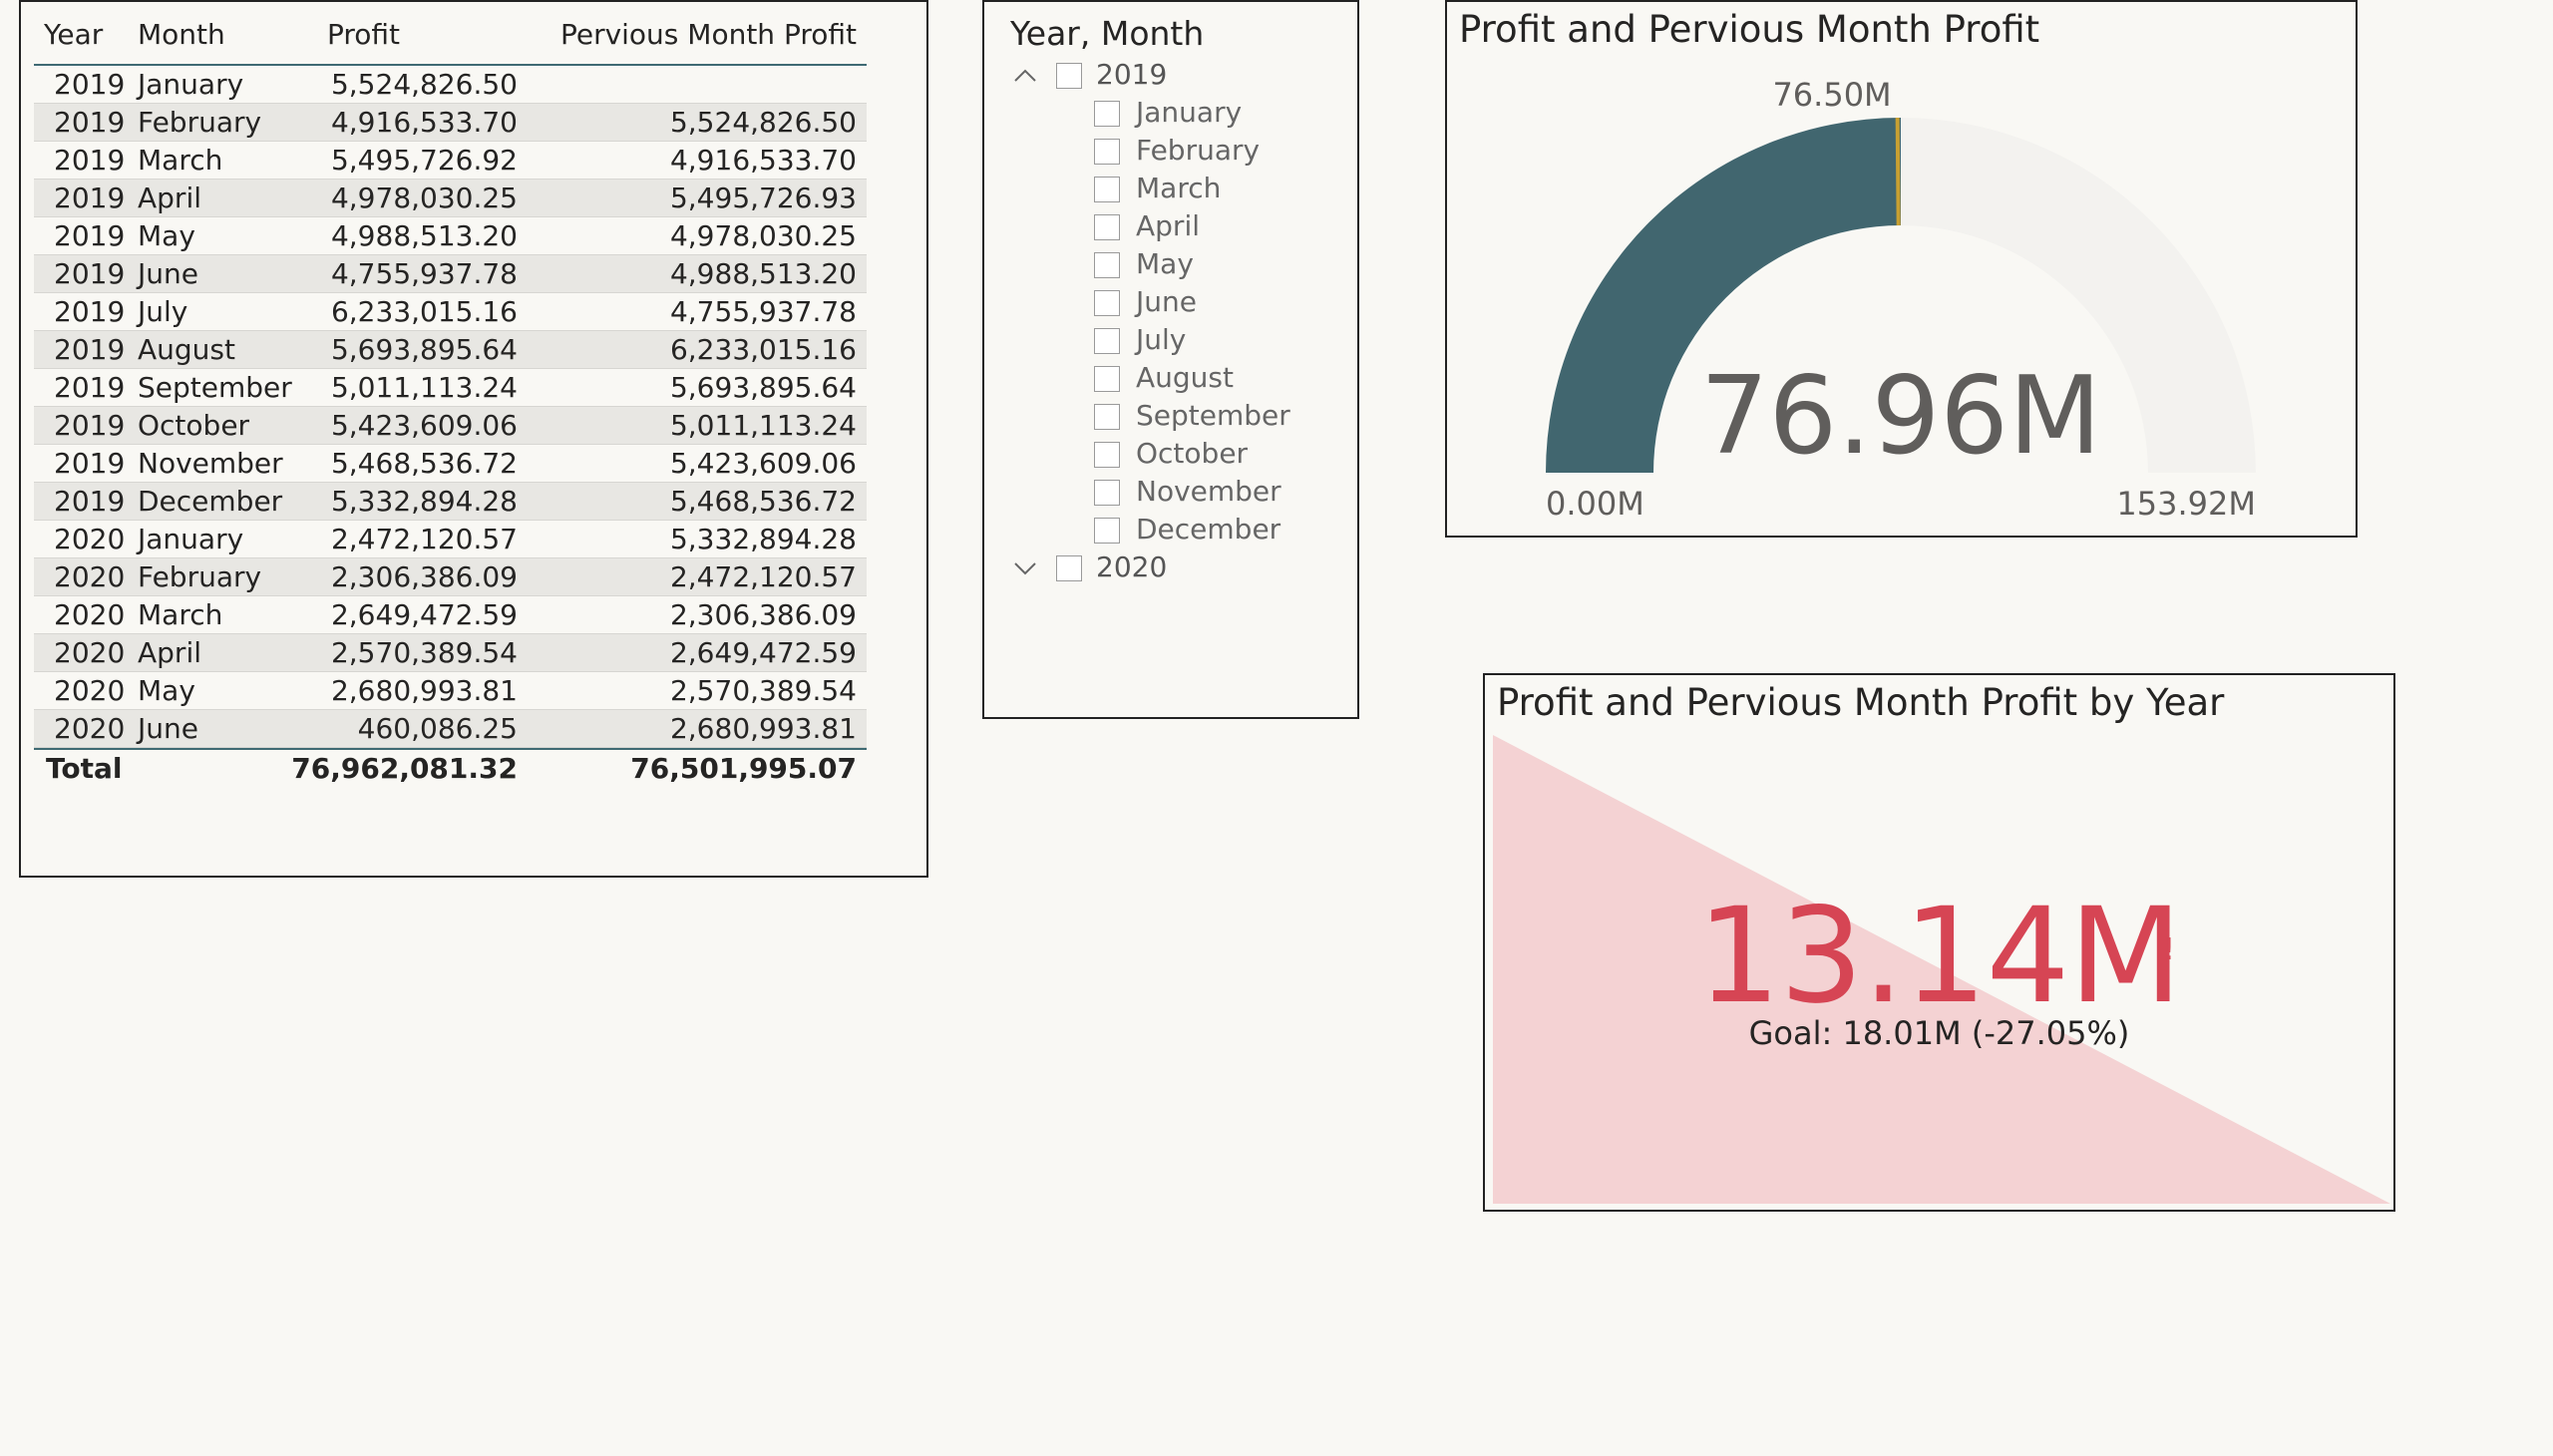 Image resolution: width=2553 pixels, height=1456 pixels. What do you see at coordinates (1171, 455) in the screenshot?
I see `slicer-month-october: October` at bounding box center [1171, 455].